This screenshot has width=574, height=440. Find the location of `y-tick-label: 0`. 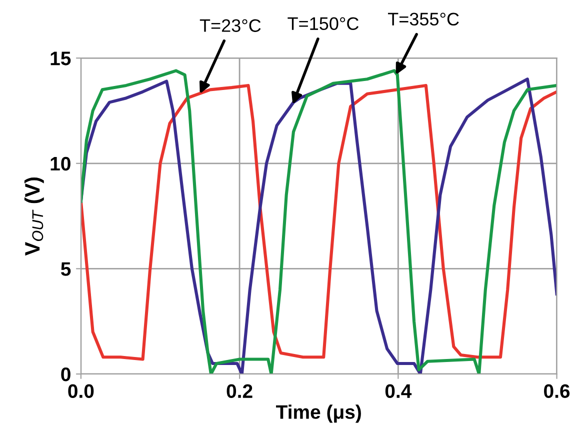

y-tick-label: 0 is located at coordinates (65, 374).